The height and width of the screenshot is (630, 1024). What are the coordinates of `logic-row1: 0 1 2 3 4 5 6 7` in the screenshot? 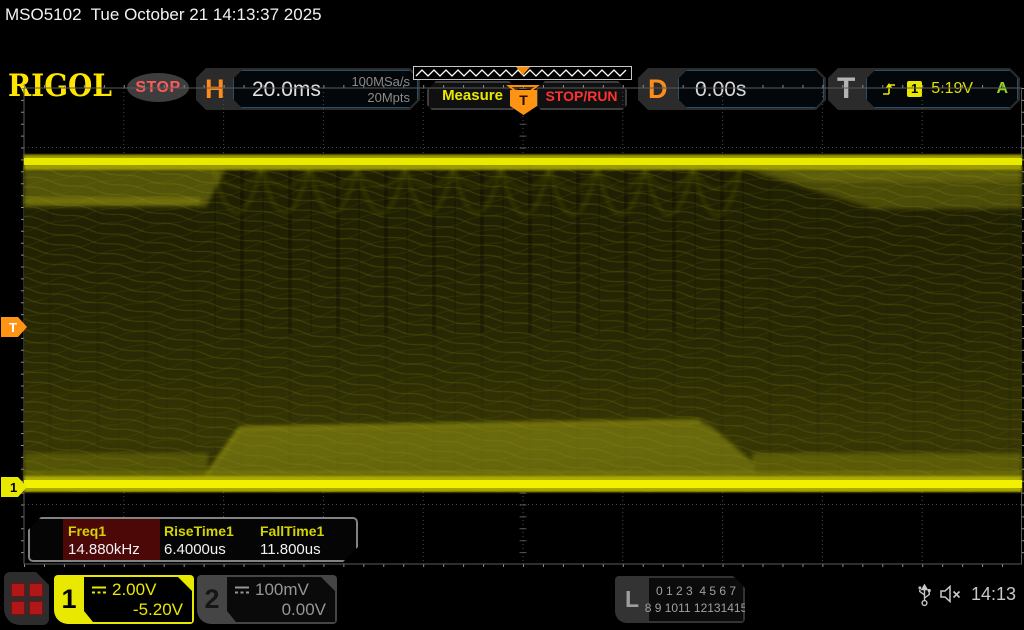 It's located at (696, 590).